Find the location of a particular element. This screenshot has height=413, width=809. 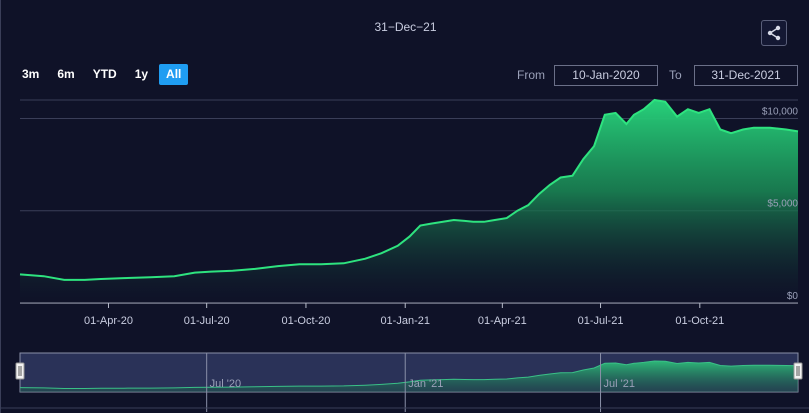

navigator-window is located at coordinates (409, 372).